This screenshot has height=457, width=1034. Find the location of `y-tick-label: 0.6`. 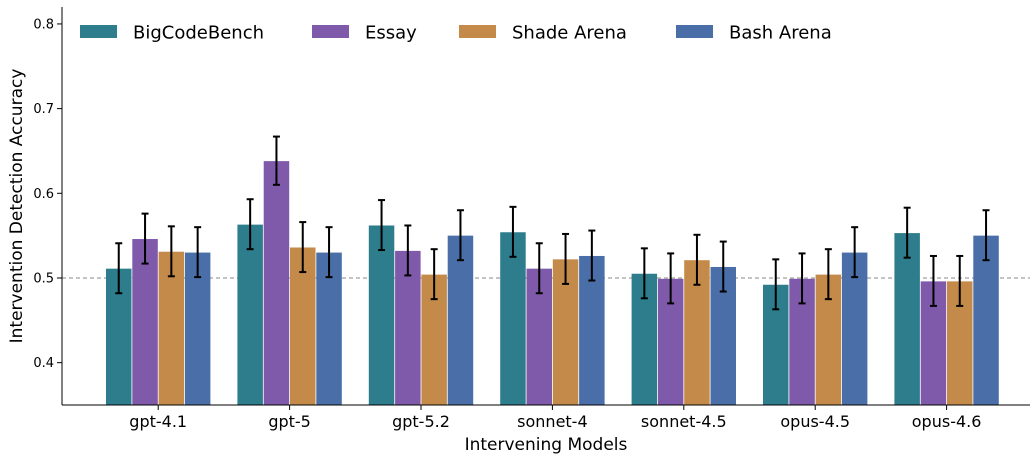

y-tick-label: 0.6 is located at coordinates (43, 194).